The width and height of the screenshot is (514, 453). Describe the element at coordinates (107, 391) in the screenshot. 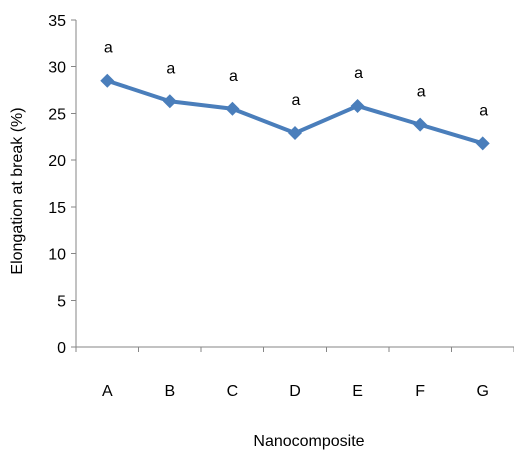

I see `x-tick-label: A` at that location.